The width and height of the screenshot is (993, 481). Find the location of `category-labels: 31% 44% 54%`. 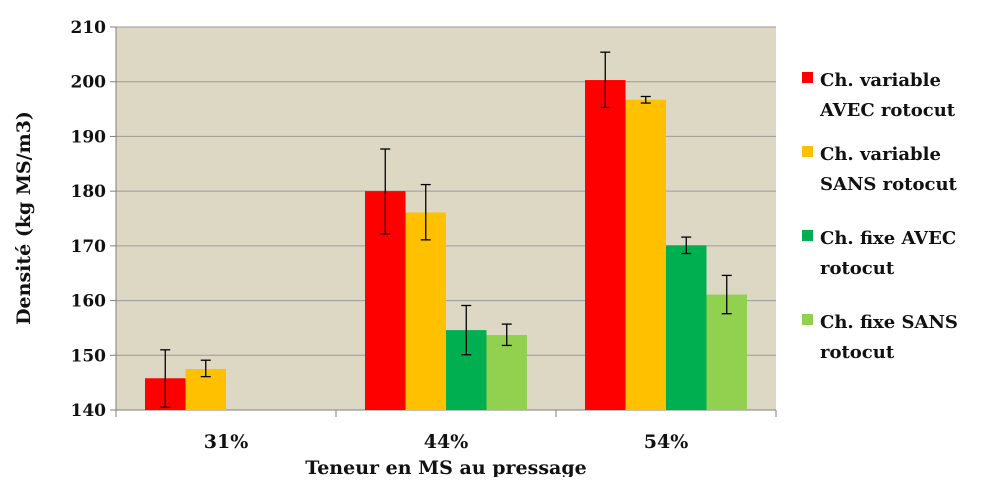

category-labels: 31% 44% 54% is located at coordinates (446, 442).